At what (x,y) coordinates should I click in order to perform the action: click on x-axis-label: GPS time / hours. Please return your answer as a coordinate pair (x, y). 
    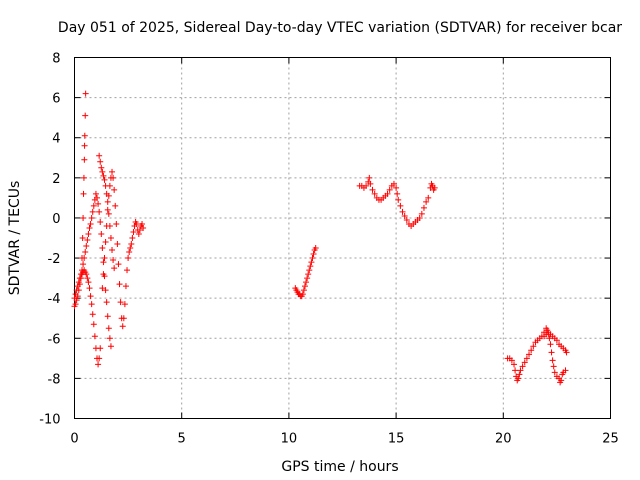
    Looking at the image, I should click on (339, 467).